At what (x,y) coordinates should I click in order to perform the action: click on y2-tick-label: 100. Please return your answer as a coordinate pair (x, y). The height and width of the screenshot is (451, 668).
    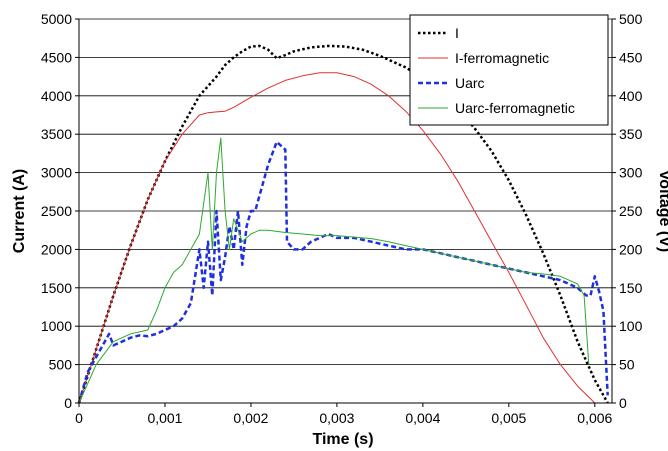
    Looking at the image, I should click on (631, 326).